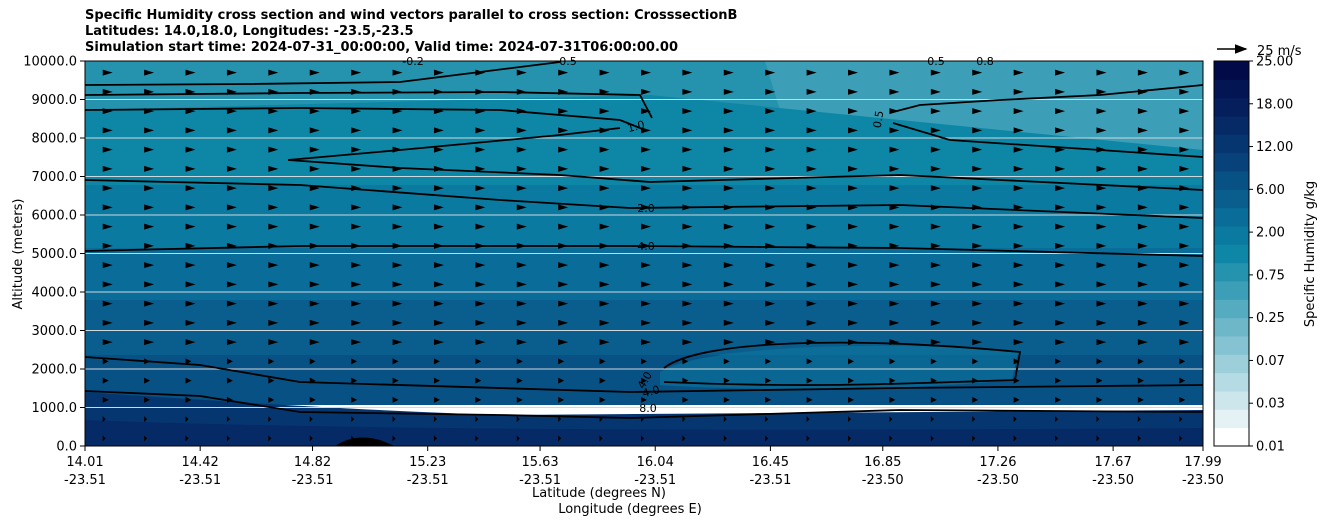  Describe the element at coordinates (1274, 104) in the screenshot. I see `colorbar-tick-label: 18.00` at that location.